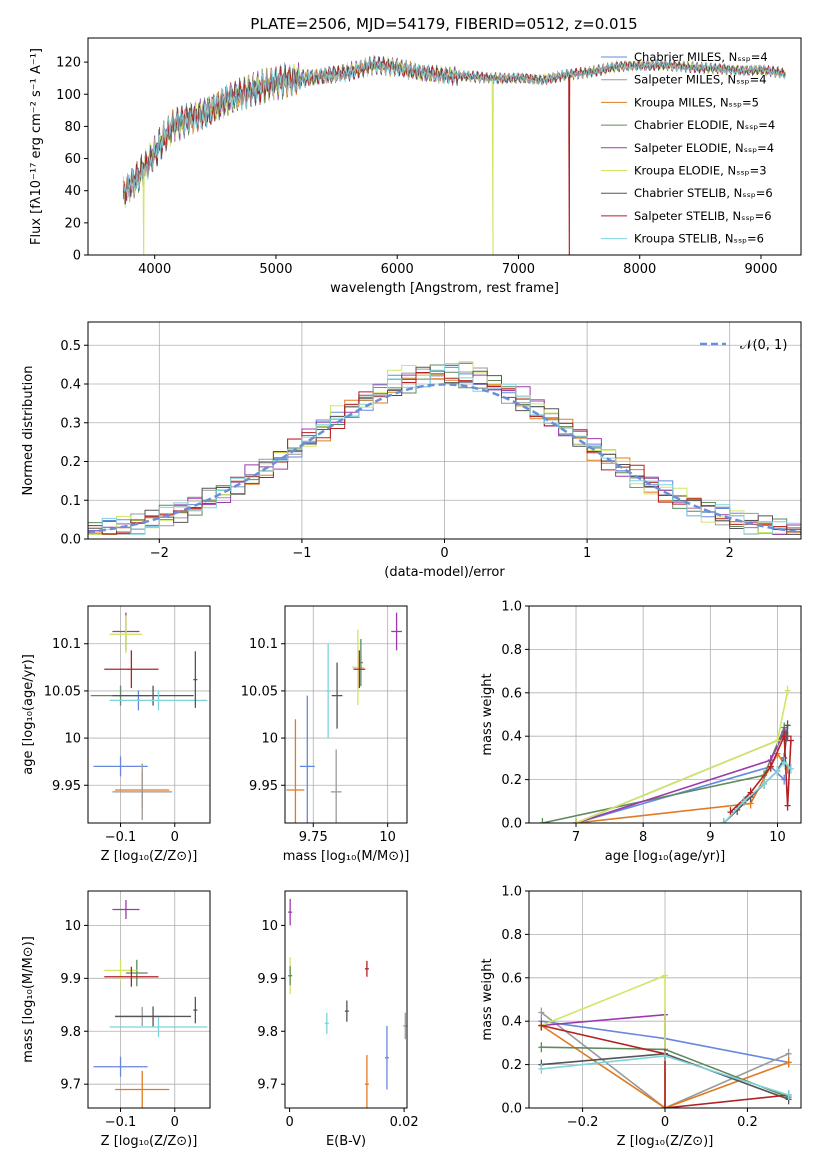 Image resolution: width=819 pixels, height=1170 pixels. I want to click on chart-mass-vs-extinction: 0 0.02 9.7 9.8 9.9 10 E(B-V), so click(338, 1019).